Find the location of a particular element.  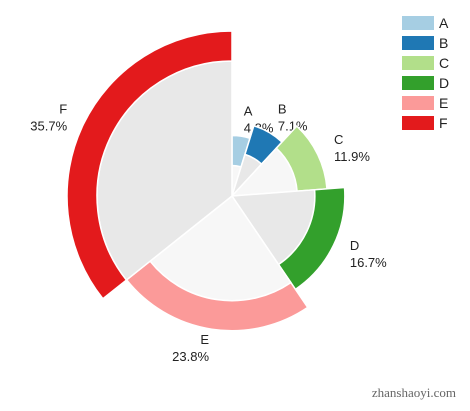

legend-label-c: C is located at coordinates (444, 63).